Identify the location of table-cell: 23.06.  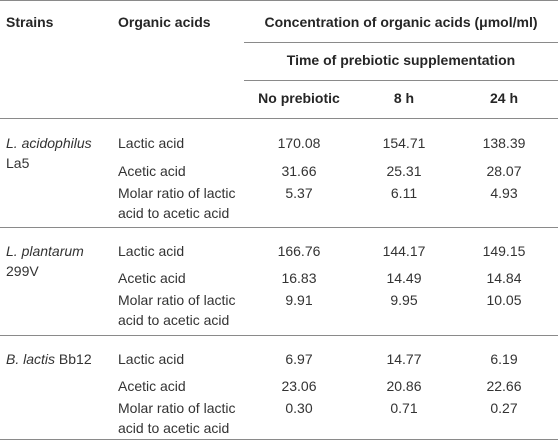
(299, 386).